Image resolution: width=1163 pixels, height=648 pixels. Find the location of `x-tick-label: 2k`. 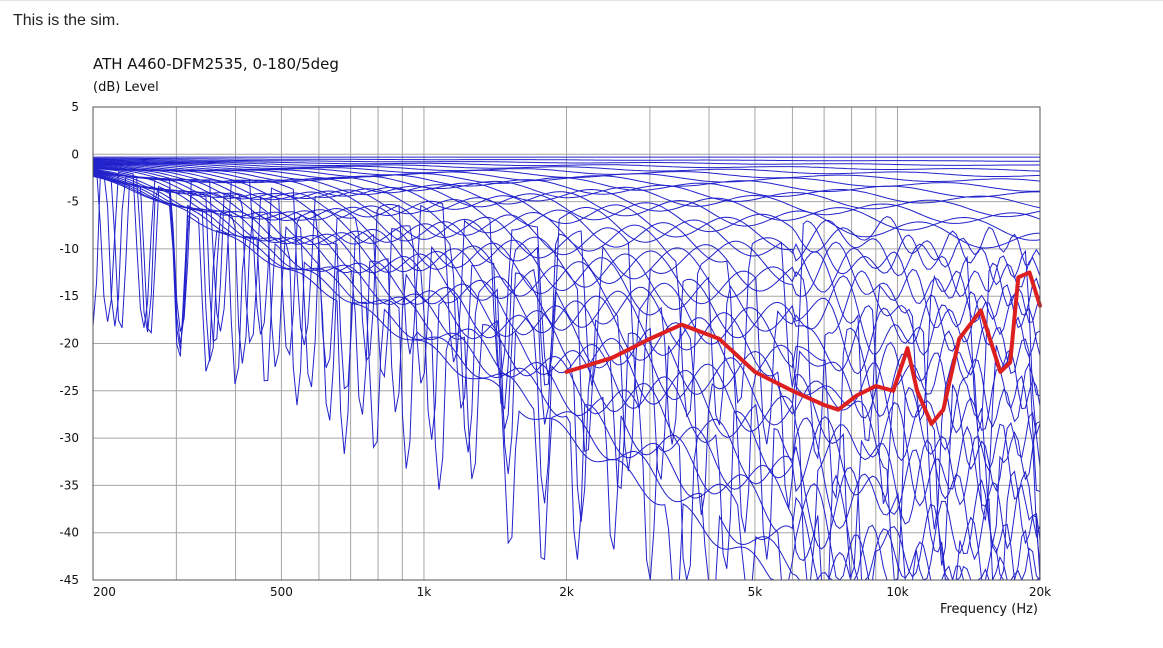

x-tick-label: 2k is located at coordinates (566, 592).